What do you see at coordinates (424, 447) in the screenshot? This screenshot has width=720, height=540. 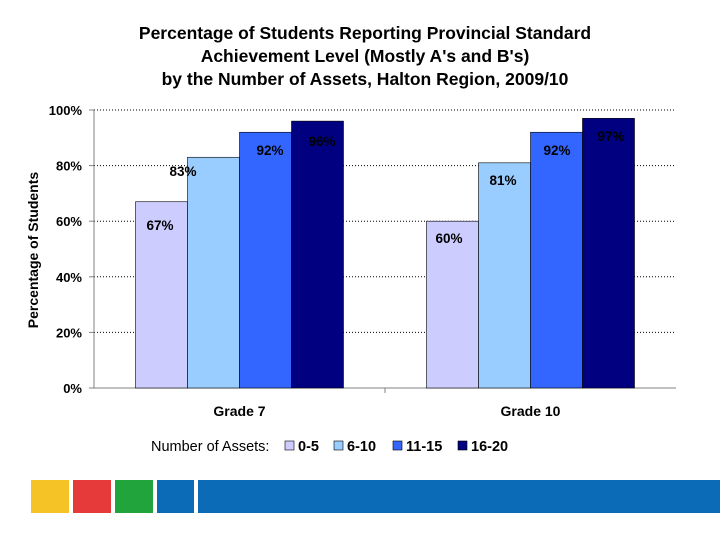 I see `legend-label-11-15: 11-15` at bounding box center [424, 447].